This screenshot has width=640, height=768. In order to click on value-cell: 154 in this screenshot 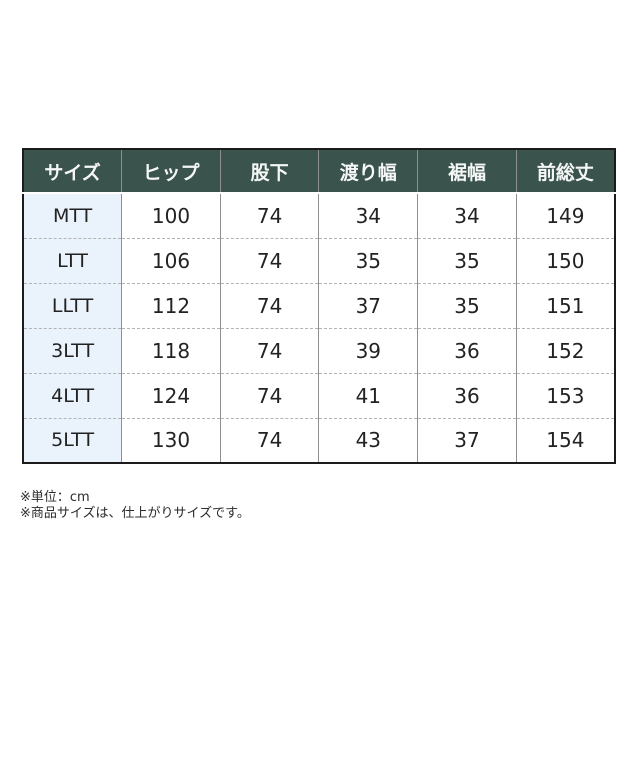, I will do `click(565, 440)`.